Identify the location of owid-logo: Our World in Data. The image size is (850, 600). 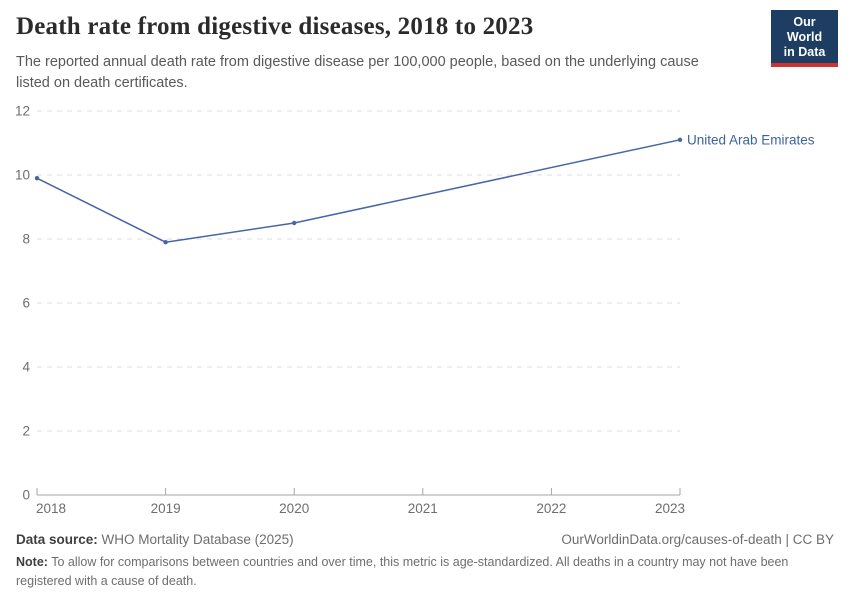
(804, 39).